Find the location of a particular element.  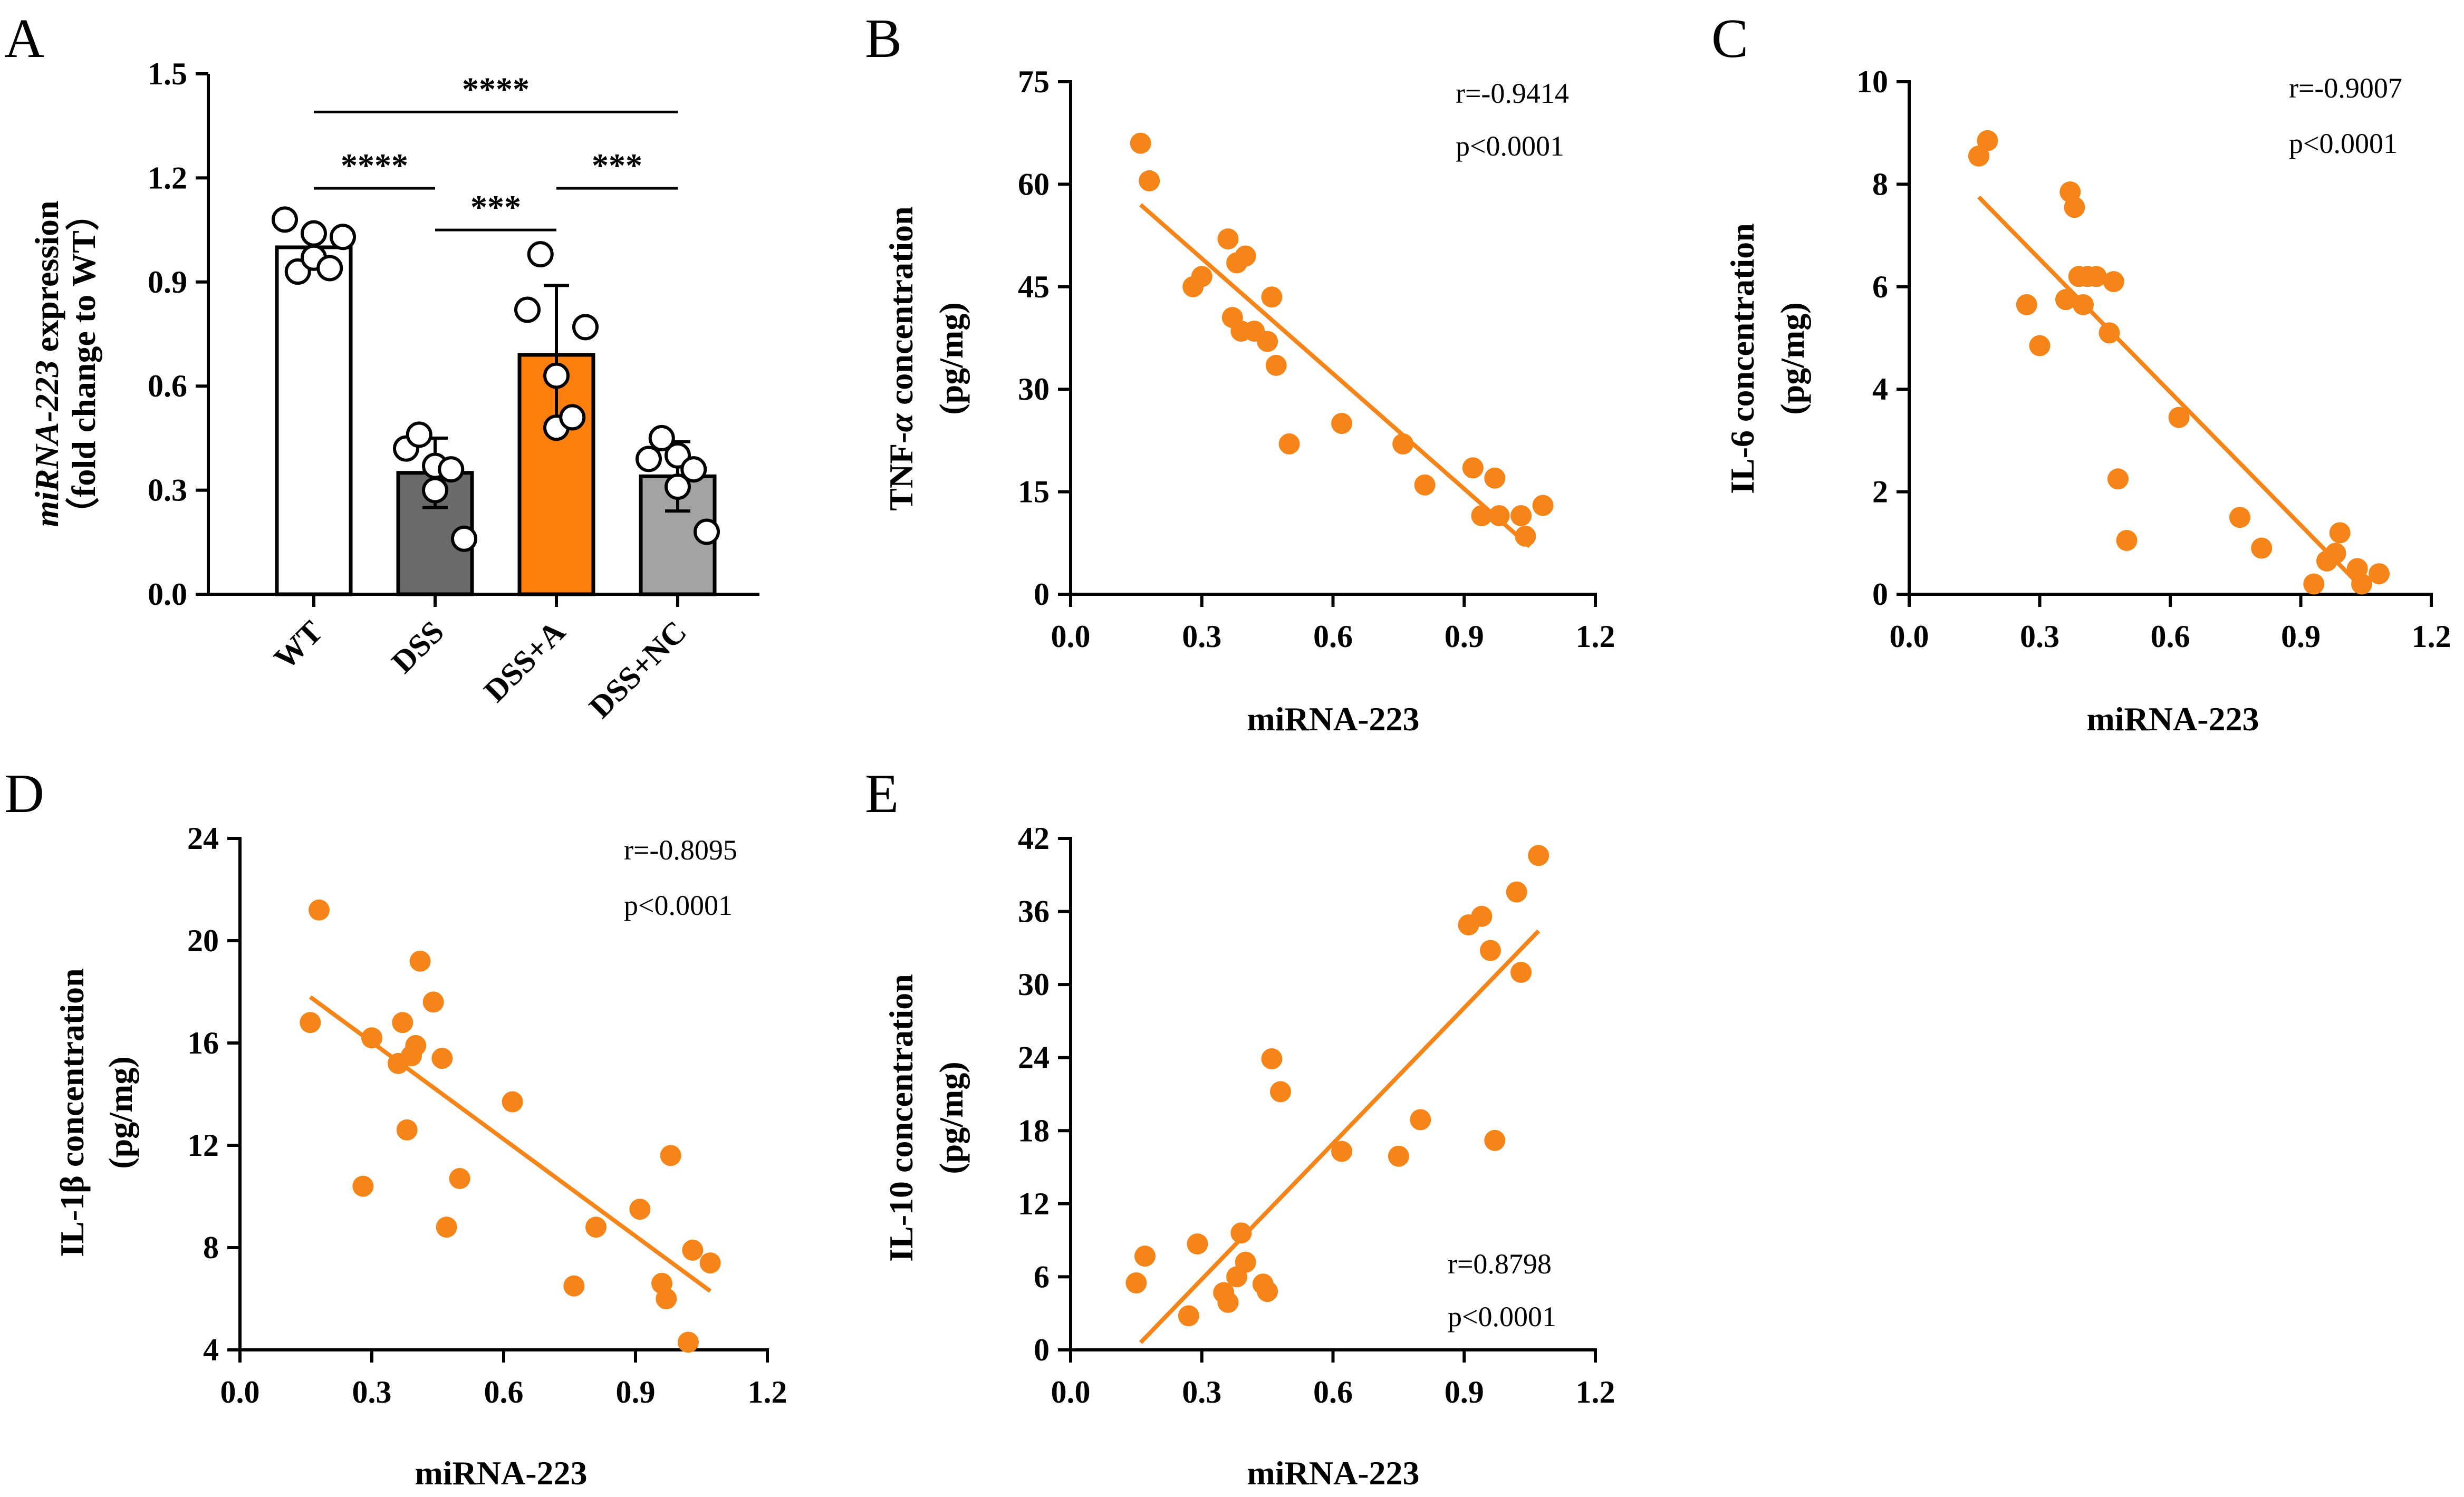

y-tick-label-e: 42 is located at coordinates (1034, 838).